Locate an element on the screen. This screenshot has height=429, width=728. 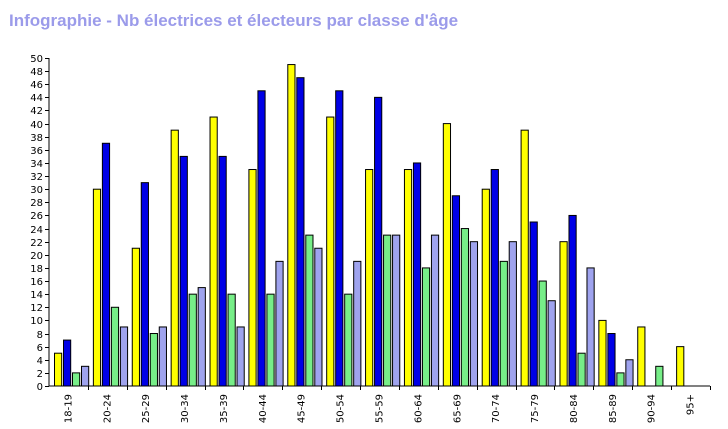
y-tick-label: 6 is located at coordinates (40, 348).